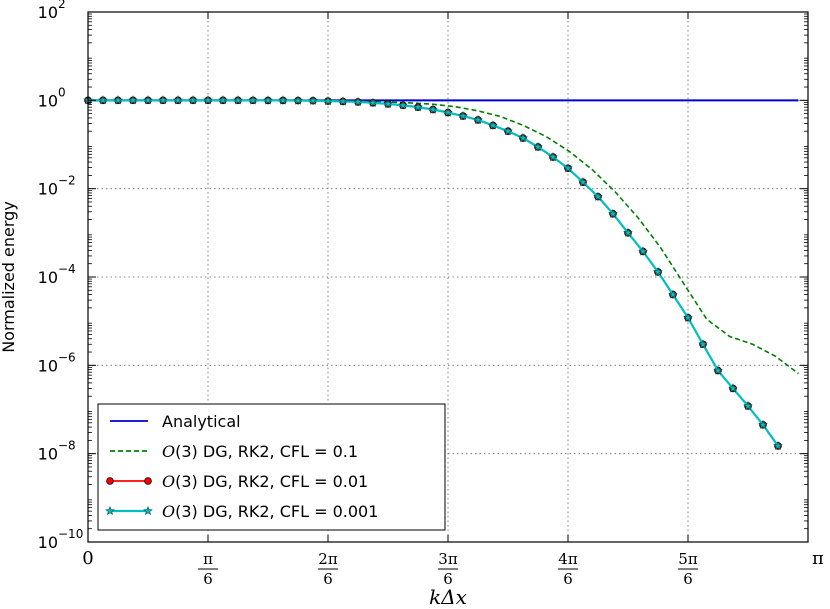 Image resolution: width=830 pixels, height=609 pixels. I want to click on y-tick-label-exponent: 0, so click(62, 92).